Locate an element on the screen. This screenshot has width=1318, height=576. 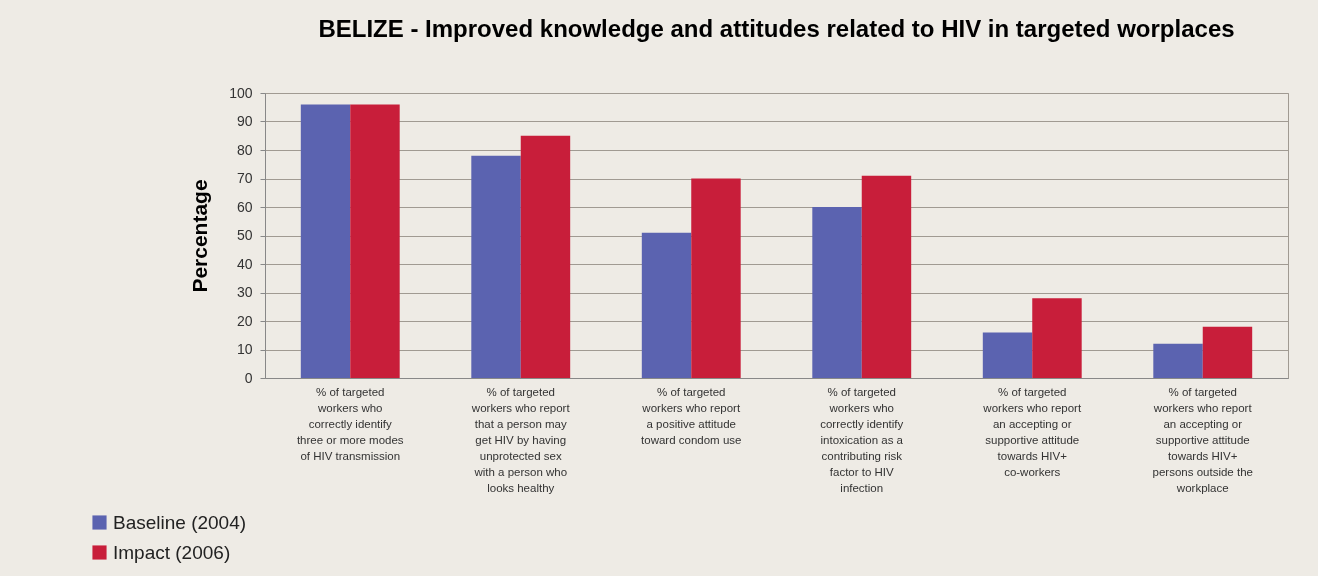
legend-label: Baseline (2004) is located at coordinates (180, 522).